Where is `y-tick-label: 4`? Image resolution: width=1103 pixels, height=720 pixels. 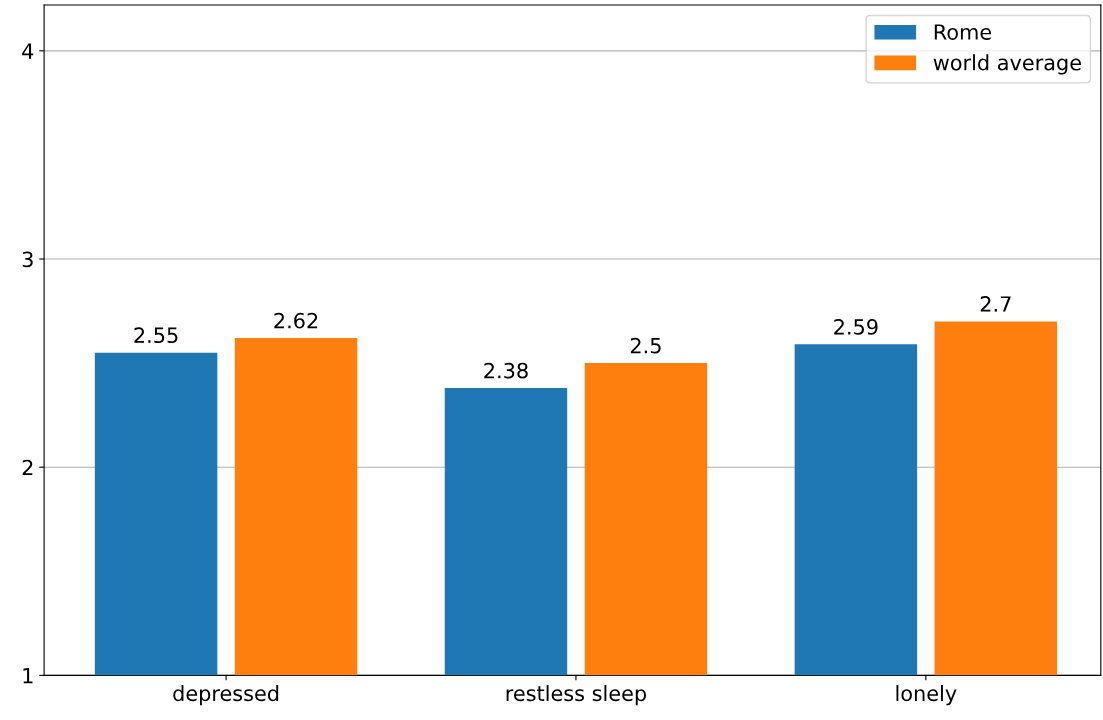 y-tick-label: 4 is located at coordinates (28, 51).